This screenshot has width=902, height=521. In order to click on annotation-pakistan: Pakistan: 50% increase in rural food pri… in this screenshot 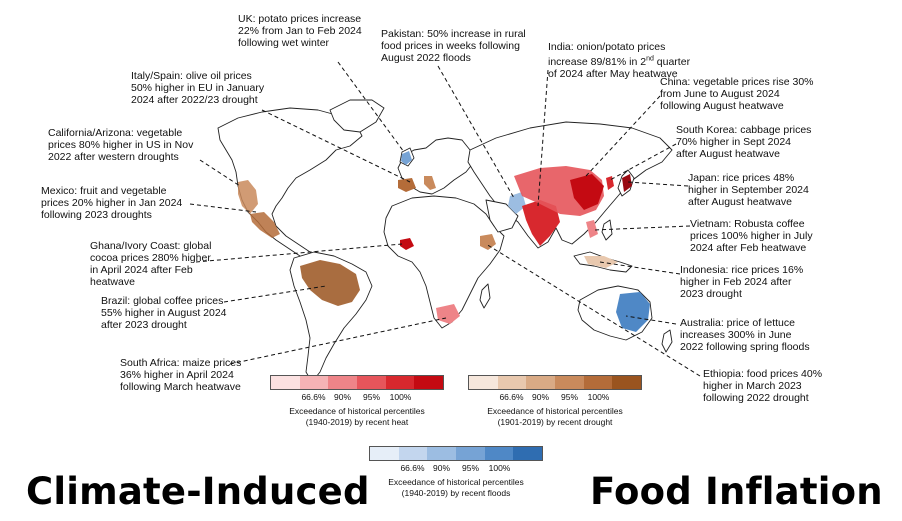, I will do `click(453, 46)`.